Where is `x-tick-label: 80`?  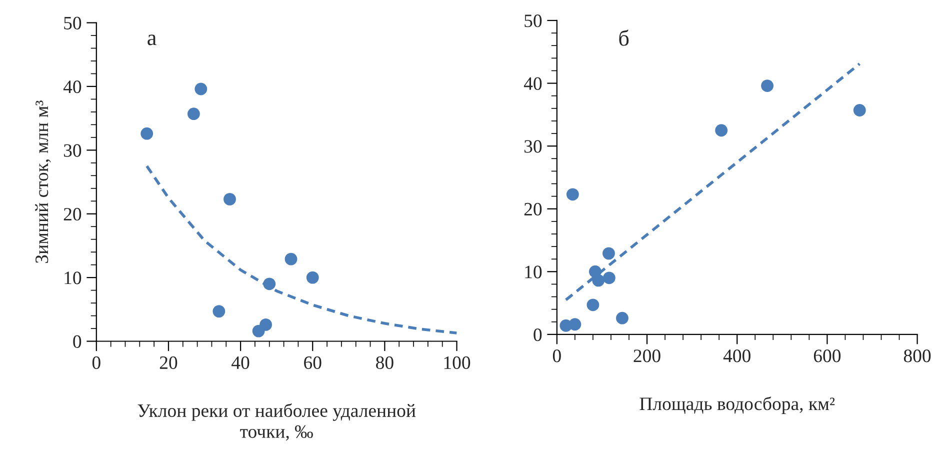 x-tick-label: 80 is located at coordinates (385, 363).